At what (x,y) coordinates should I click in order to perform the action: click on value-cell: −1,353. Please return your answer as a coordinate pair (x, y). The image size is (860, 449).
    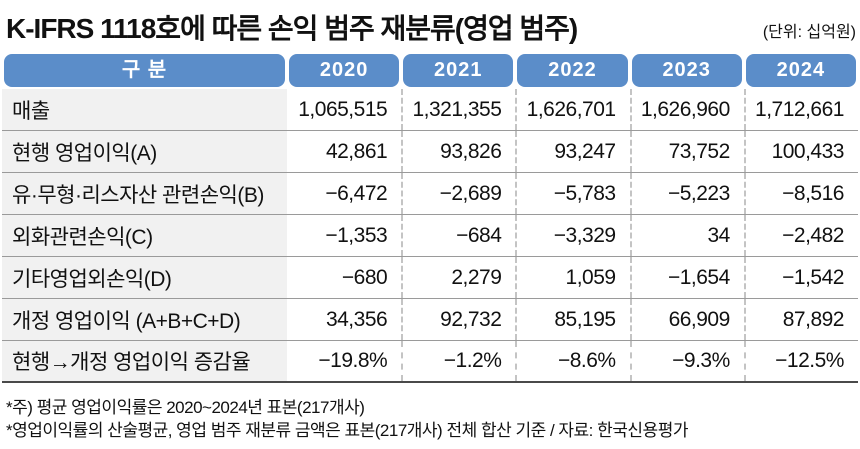
    Looking at the image, I should click on (356, 235).